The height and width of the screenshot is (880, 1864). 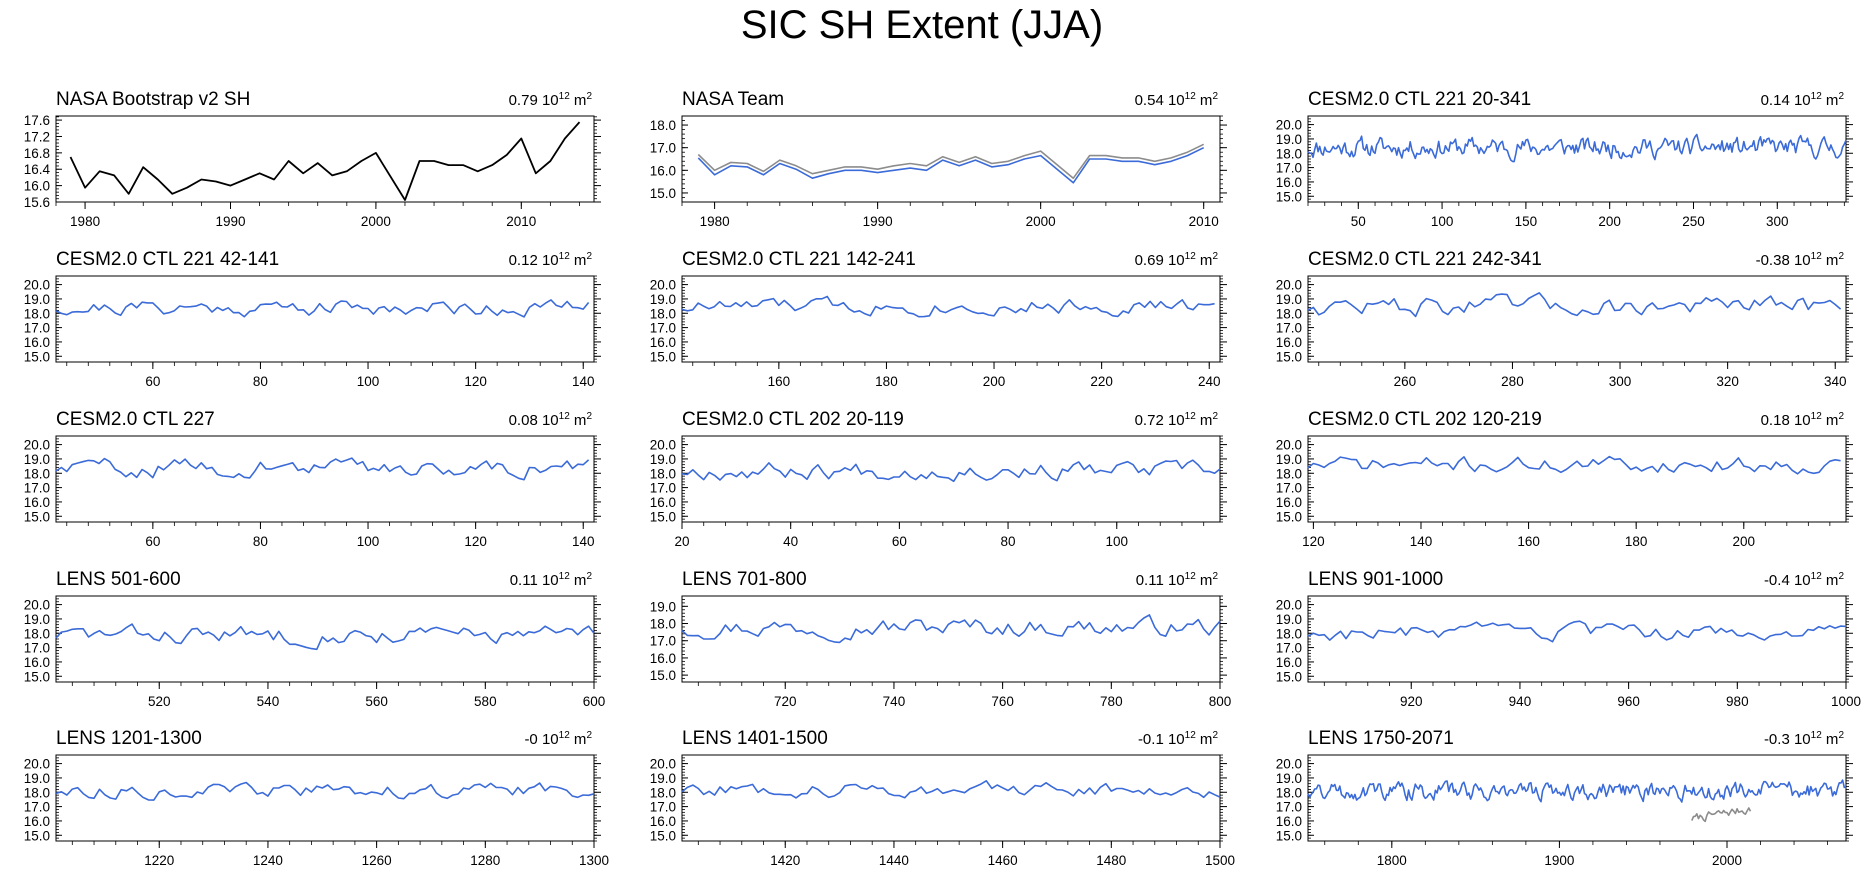 What do you see at coordinates (1800, 260) in the screenshot?
I see `panel-stat: -0.38 1012 m2` at bounding box center [1800, 260].